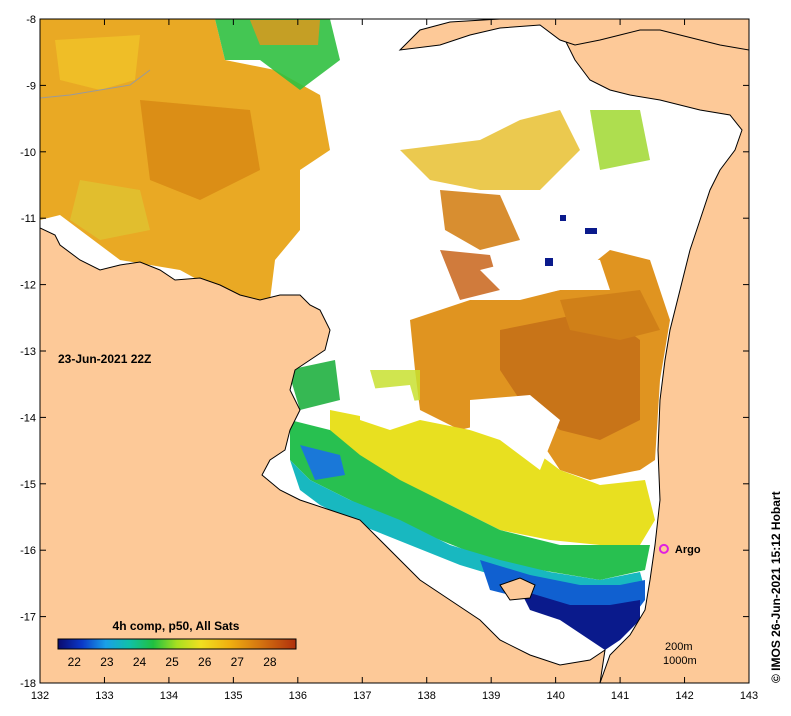  What do you see at coordinates (95, 84) in the screenshot?
I see `bathymetry-contour` at bounding box center [95, 84].